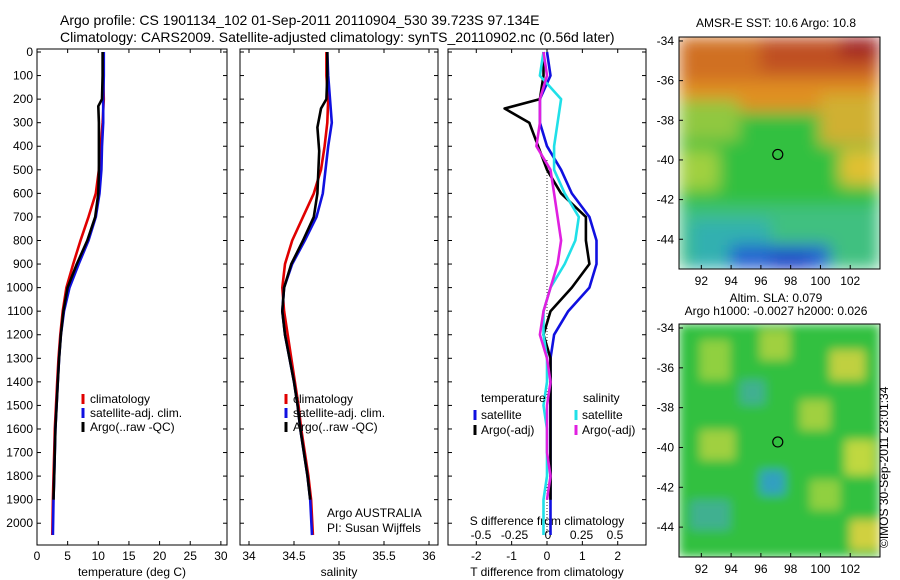  I want to click on y-tick-label: 800, so click(23, 240).